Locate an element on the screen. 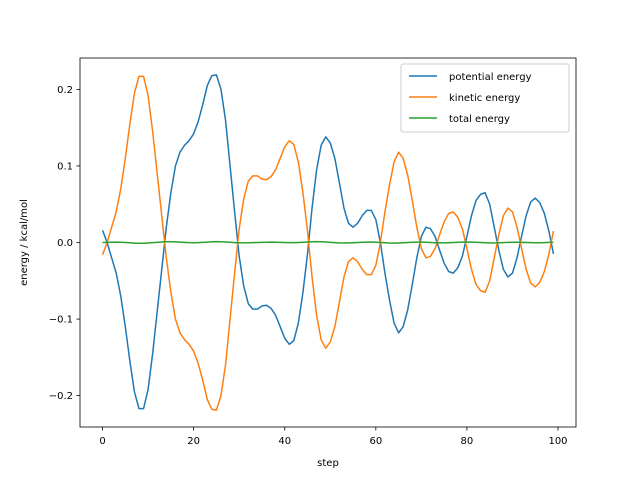 The height and width of the screenshot is (480, 640). legend-label-total-energy: total energy is located at coordinates (479, 119).